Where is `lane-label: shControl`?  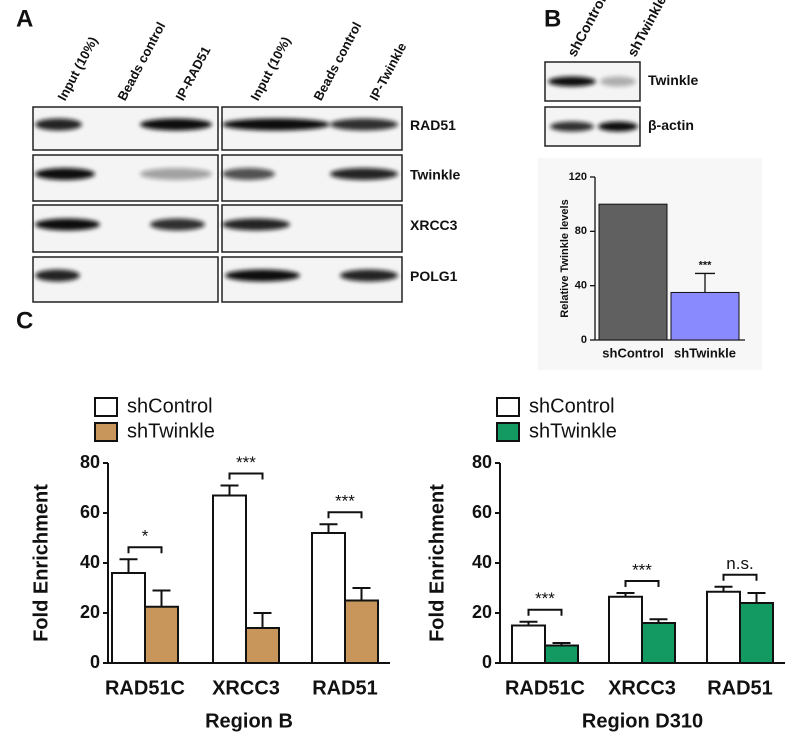
lane-label: shControl is located at coordinates (586, 29).